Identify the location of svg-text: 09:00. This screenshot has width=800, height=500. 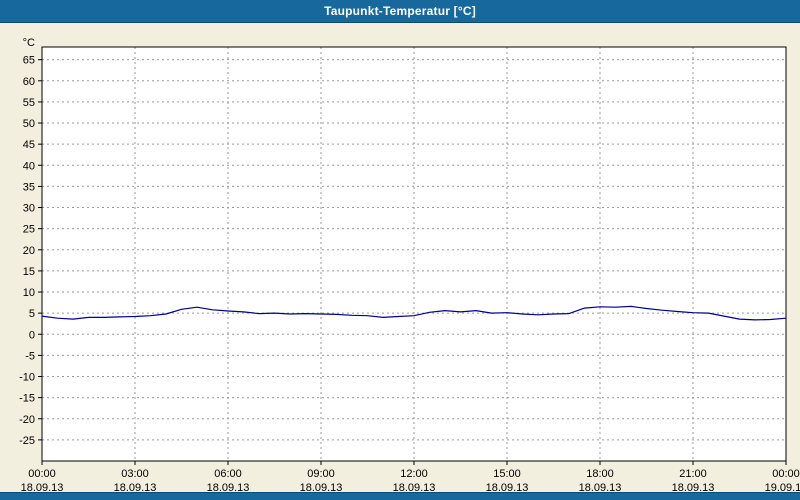
(321, 474).